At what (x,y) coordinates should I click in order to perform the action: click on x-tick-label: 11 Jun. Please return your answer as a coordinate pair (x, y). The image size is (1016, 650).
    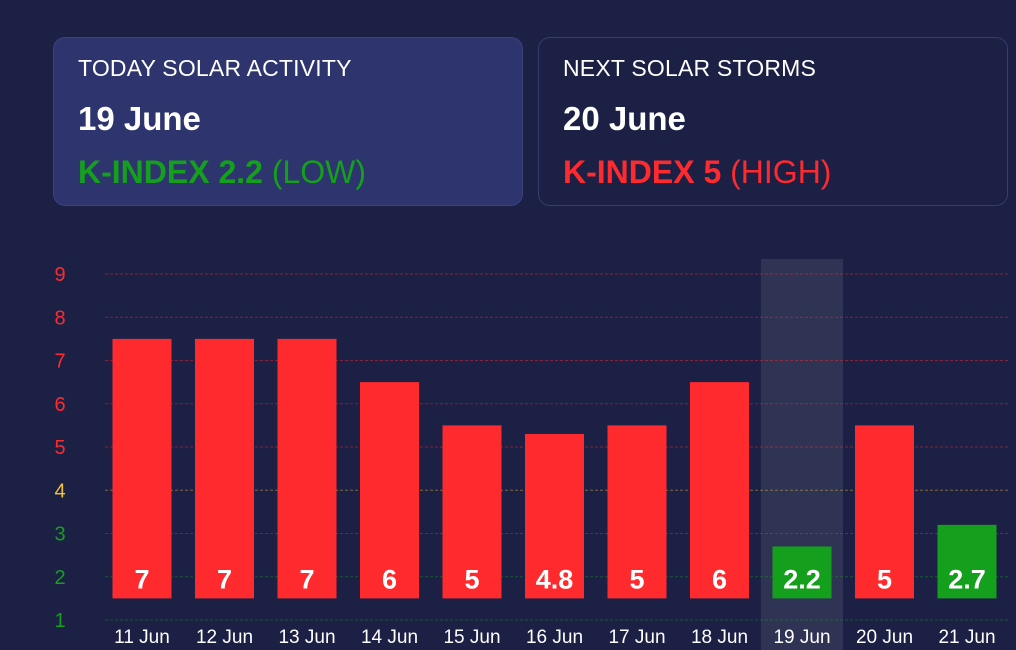
    Looking at the image, I should click on (142, 637).